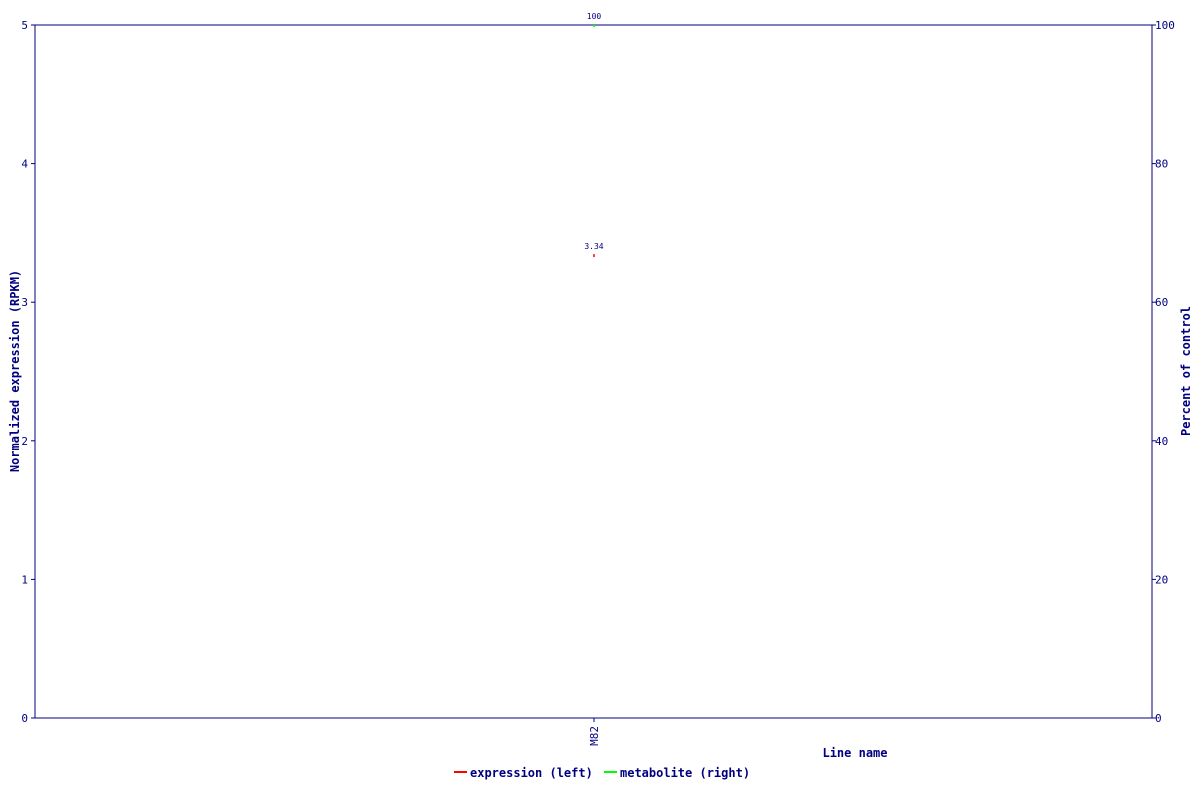 This screenshot has width=1200, height=800. I want to click on y2-tick-label: 80, so click(1161, 164).